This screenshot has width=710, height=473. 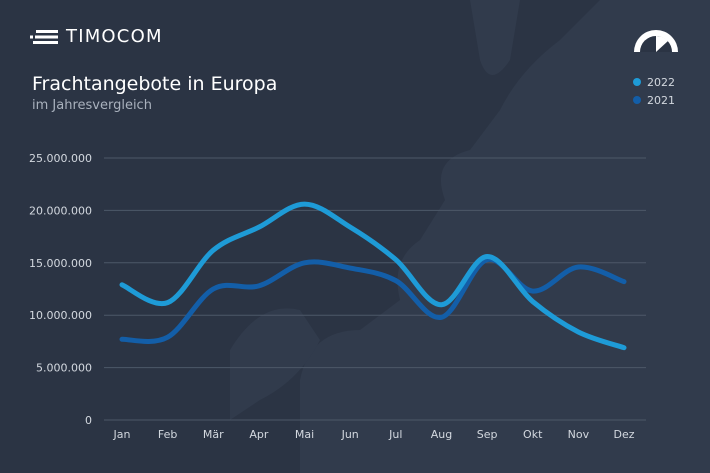 What do you see at coordinates (155, 84) in the screenshot?
I see `chart-title: Frachtangebote in Europa` at bounding box center [155, 84].